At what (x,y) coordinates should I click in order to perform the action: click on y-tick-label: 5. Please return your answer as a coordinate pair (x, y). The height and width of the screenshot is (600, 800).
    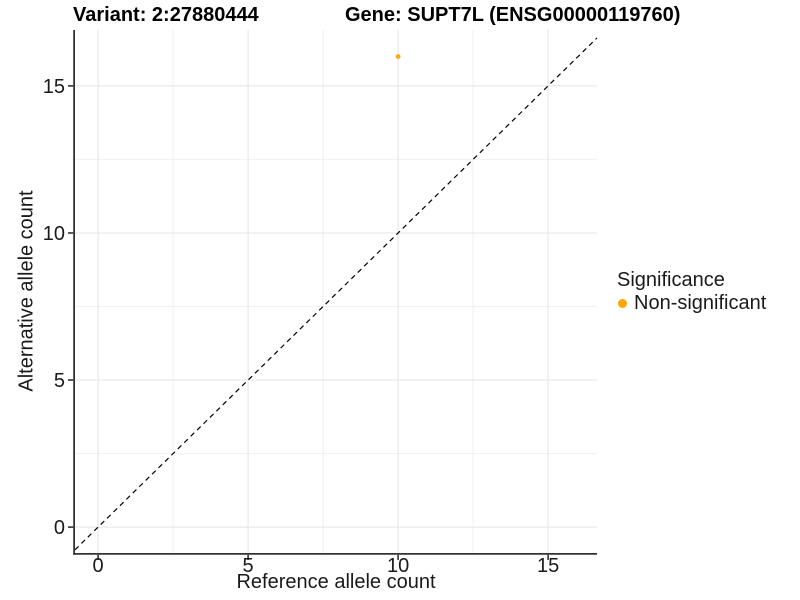
    Looking at the image, I should click on (59, 381).